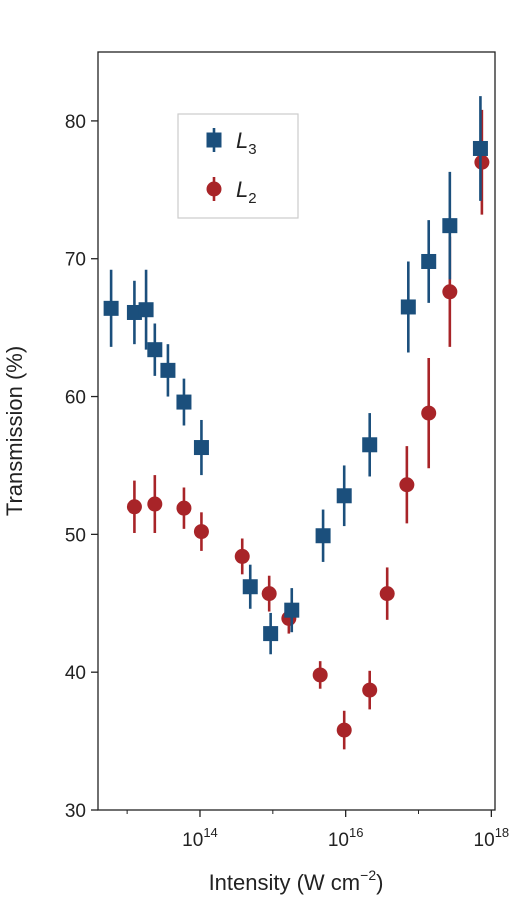 This screenshot has height=908, width=525. Describe the element at coordinates (502, 832) in the screenshot. I see `x-tick-exponent: 18` at that location.